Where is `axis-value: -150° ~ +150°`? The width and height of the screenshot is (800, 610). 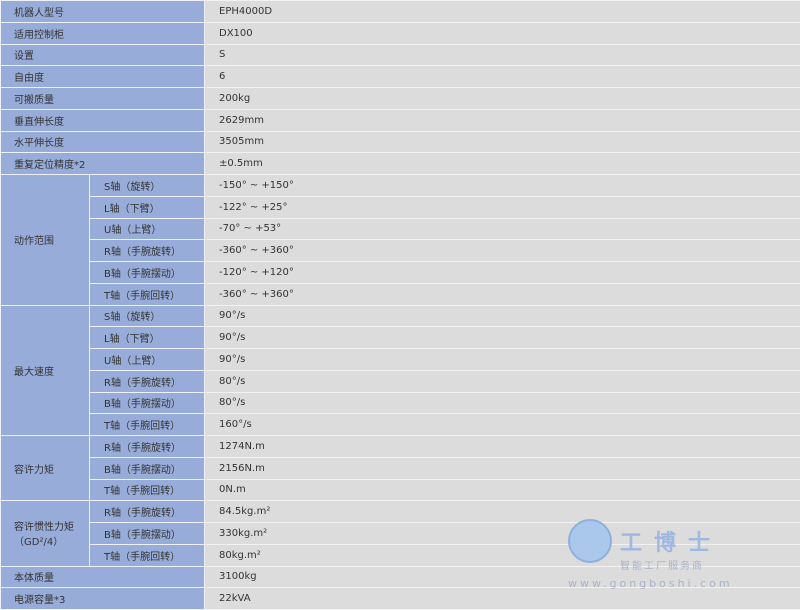 axis-value: -150° ~ +150° is located at coordinates (502, 186).